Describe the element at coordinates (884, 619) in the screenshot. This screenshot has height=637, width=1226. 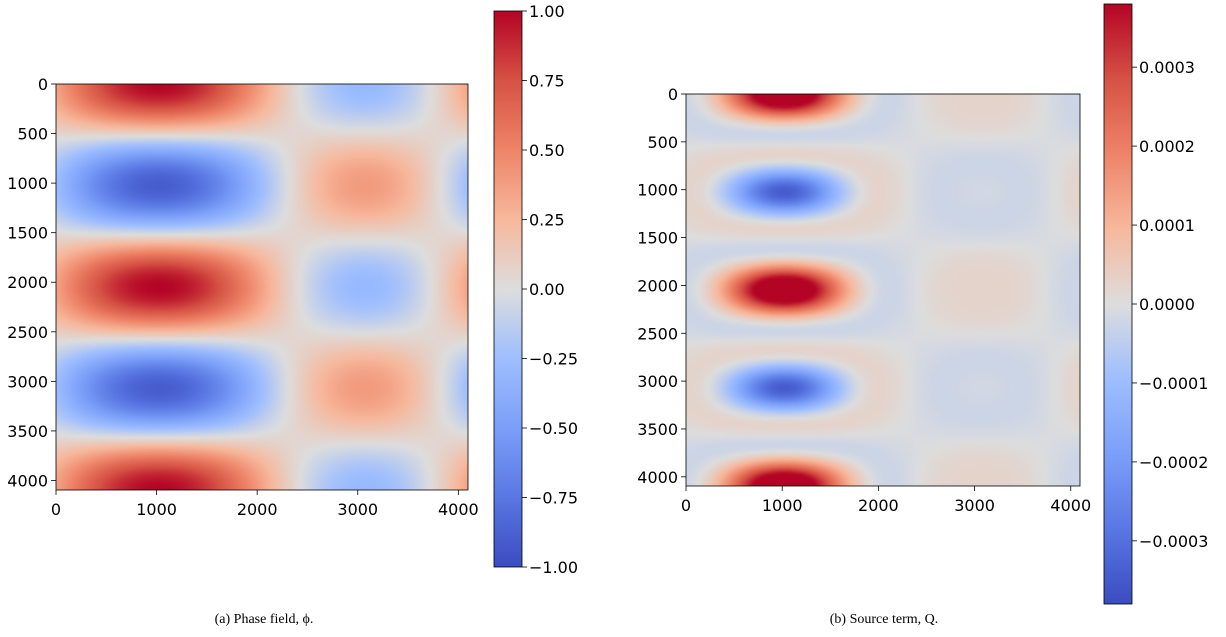
I see `source-term-caption: (b) Source term, Q.` at that location.